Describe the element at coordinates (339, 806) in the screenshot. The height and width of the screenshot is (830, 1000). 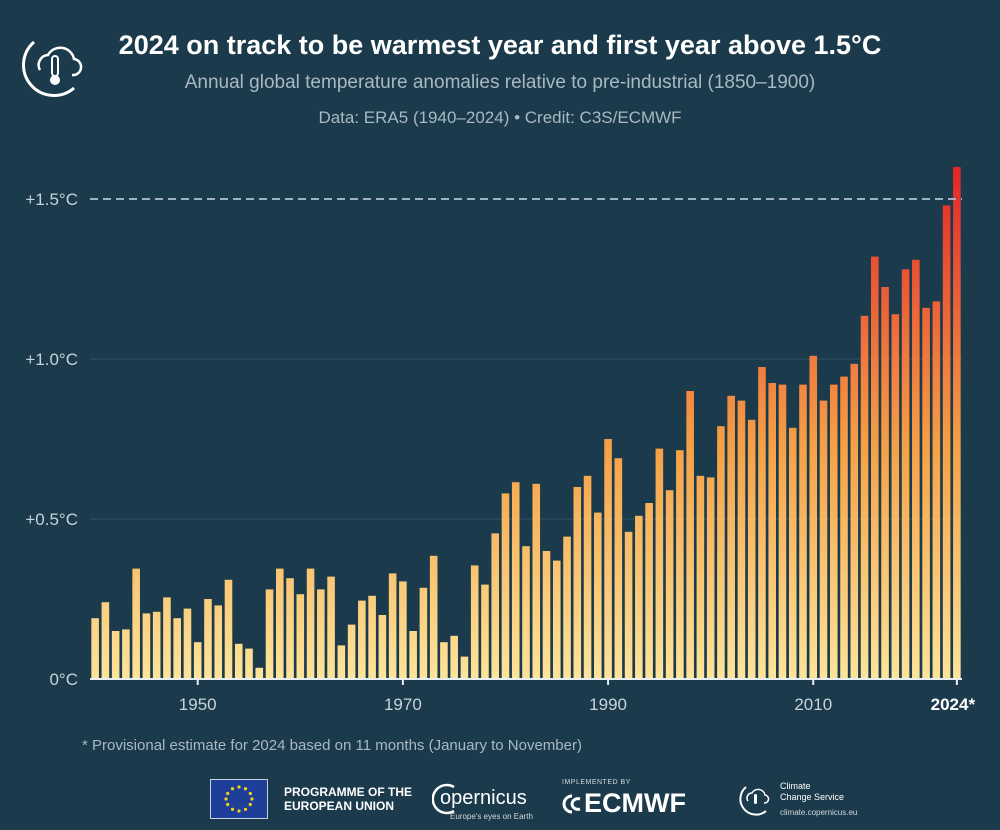
I see `eu-line-2: EUROPEAN UNION` at that location.